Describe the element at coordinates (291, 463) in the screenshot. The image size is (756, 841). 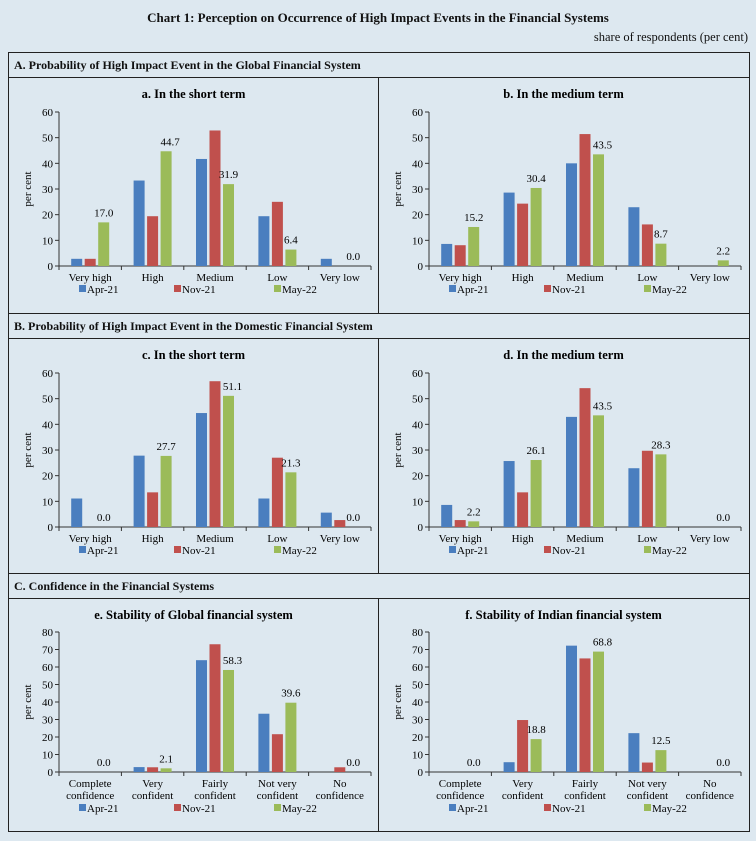
I see `data-label: 21.3` at that location.